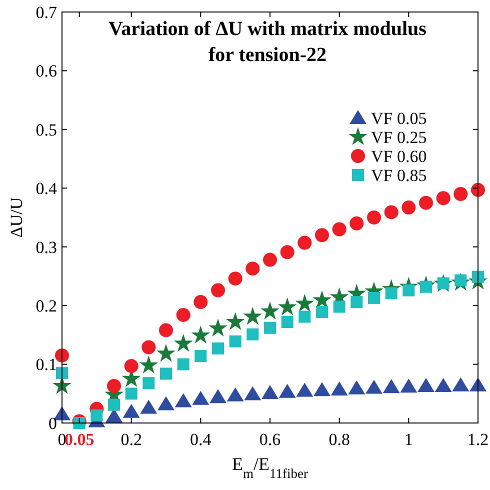 The height and width of the screenshot is (490, 490). Describe the element at coordinates (201, 439) in the screenshot. I see `x-tick-label: 0.4` at that location.